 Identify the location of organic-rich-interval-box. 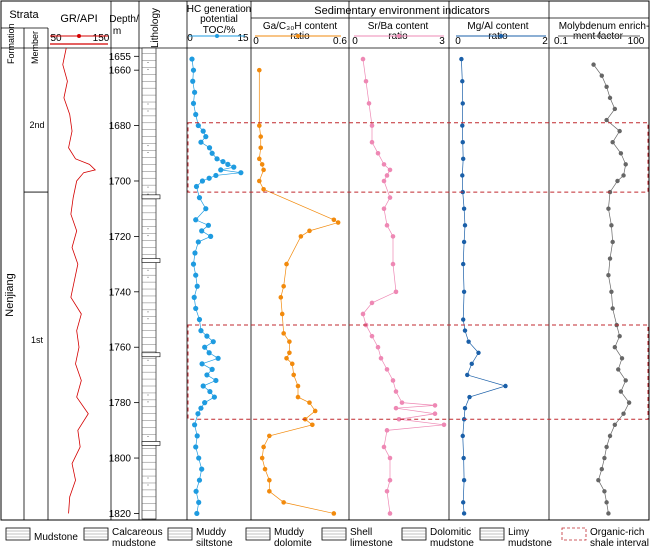
(418, 372).